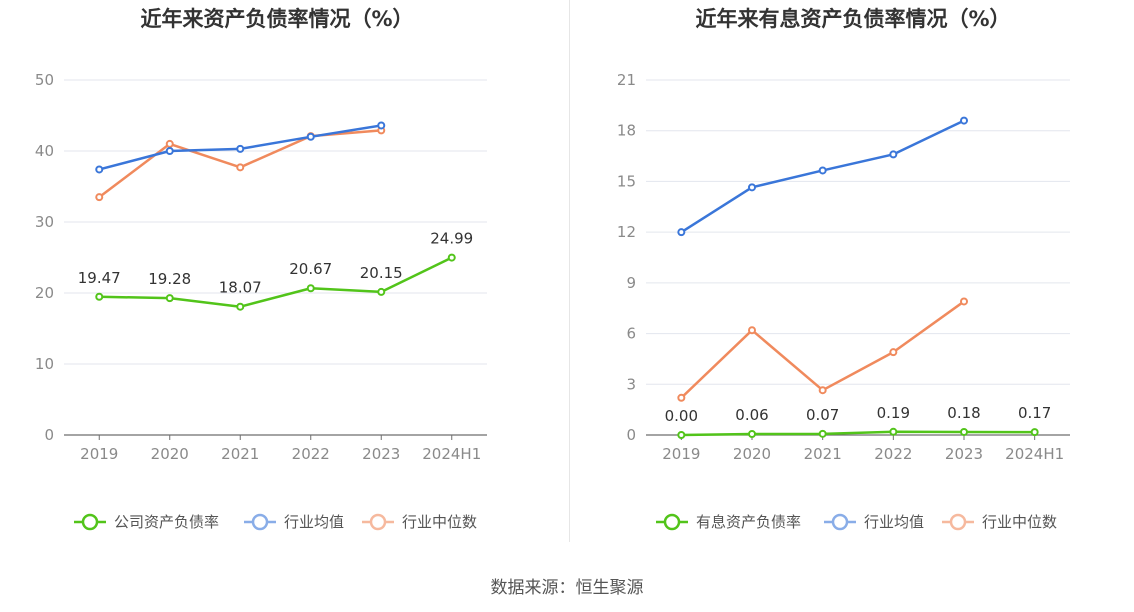 Image resolution: width=1134 pixels, height=612 pixels. What do you see at coordinates (752, 454) in the screenshot?
I see `chart-2-x-tick-label: 2020` at bounding box center [752, 454].